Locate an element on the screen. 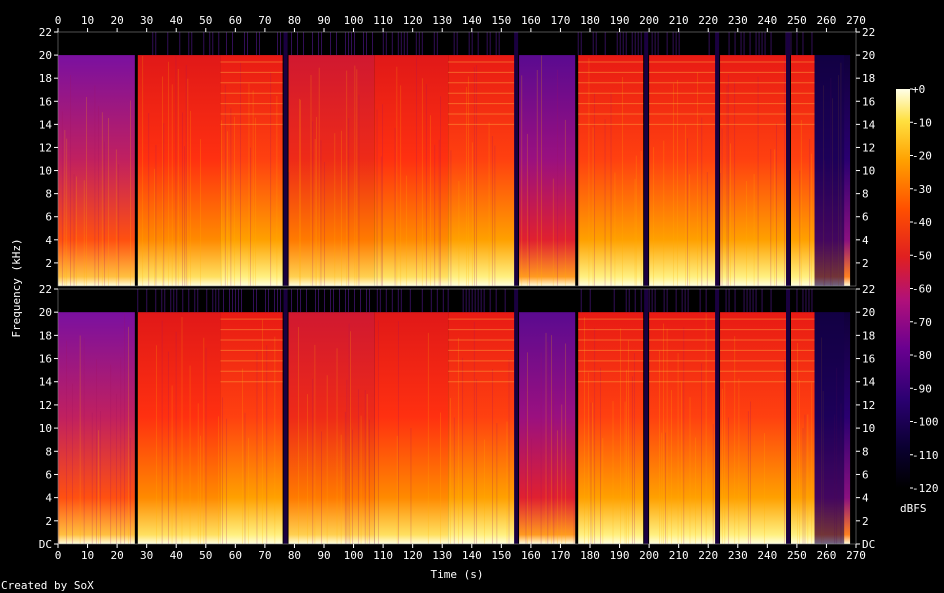  colorbar-gradient is located at coordinates (903, 288).